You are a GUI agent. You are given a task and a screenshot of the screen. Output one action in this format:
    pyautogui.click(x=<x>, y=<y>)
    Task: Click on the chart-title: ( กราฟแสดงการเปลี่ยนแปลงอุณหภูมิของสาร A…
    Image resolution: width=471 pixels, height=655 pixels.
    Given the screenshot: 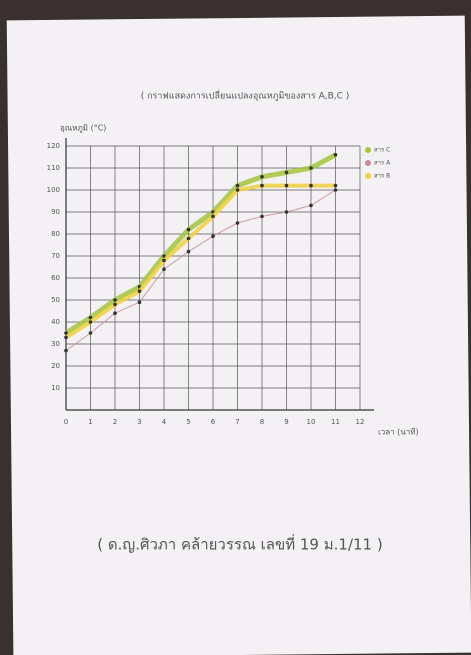 What is the action you would take?
    pyautogui.click(x=245, y=95)
    